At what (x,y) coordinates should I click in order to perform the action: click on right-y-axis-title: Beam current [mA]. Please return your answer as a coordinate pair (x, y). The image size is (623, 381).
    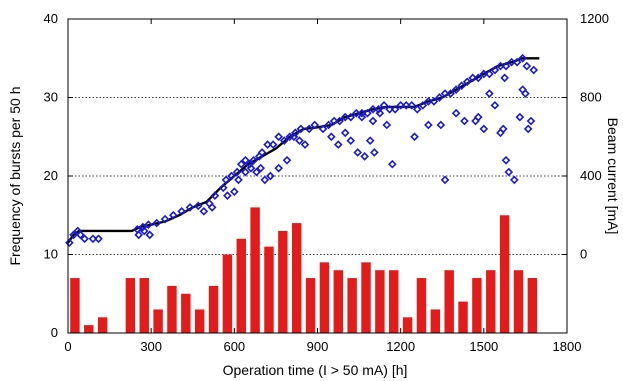
    Looking at the image, I should click on (613, 176).